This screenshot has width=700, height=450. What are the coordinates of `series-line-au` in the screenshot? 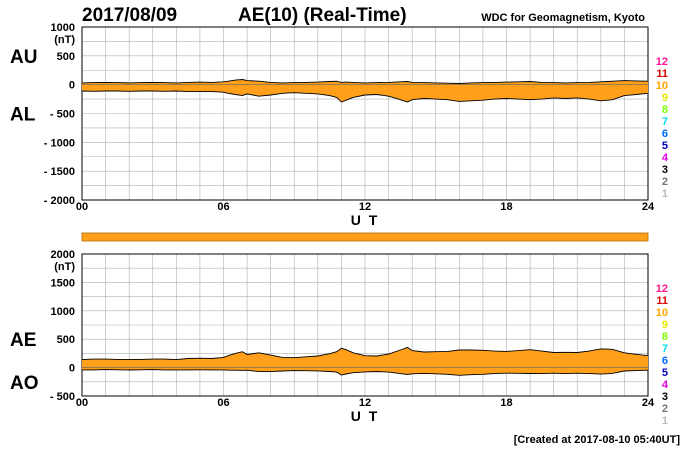 It's located at (365, 81).